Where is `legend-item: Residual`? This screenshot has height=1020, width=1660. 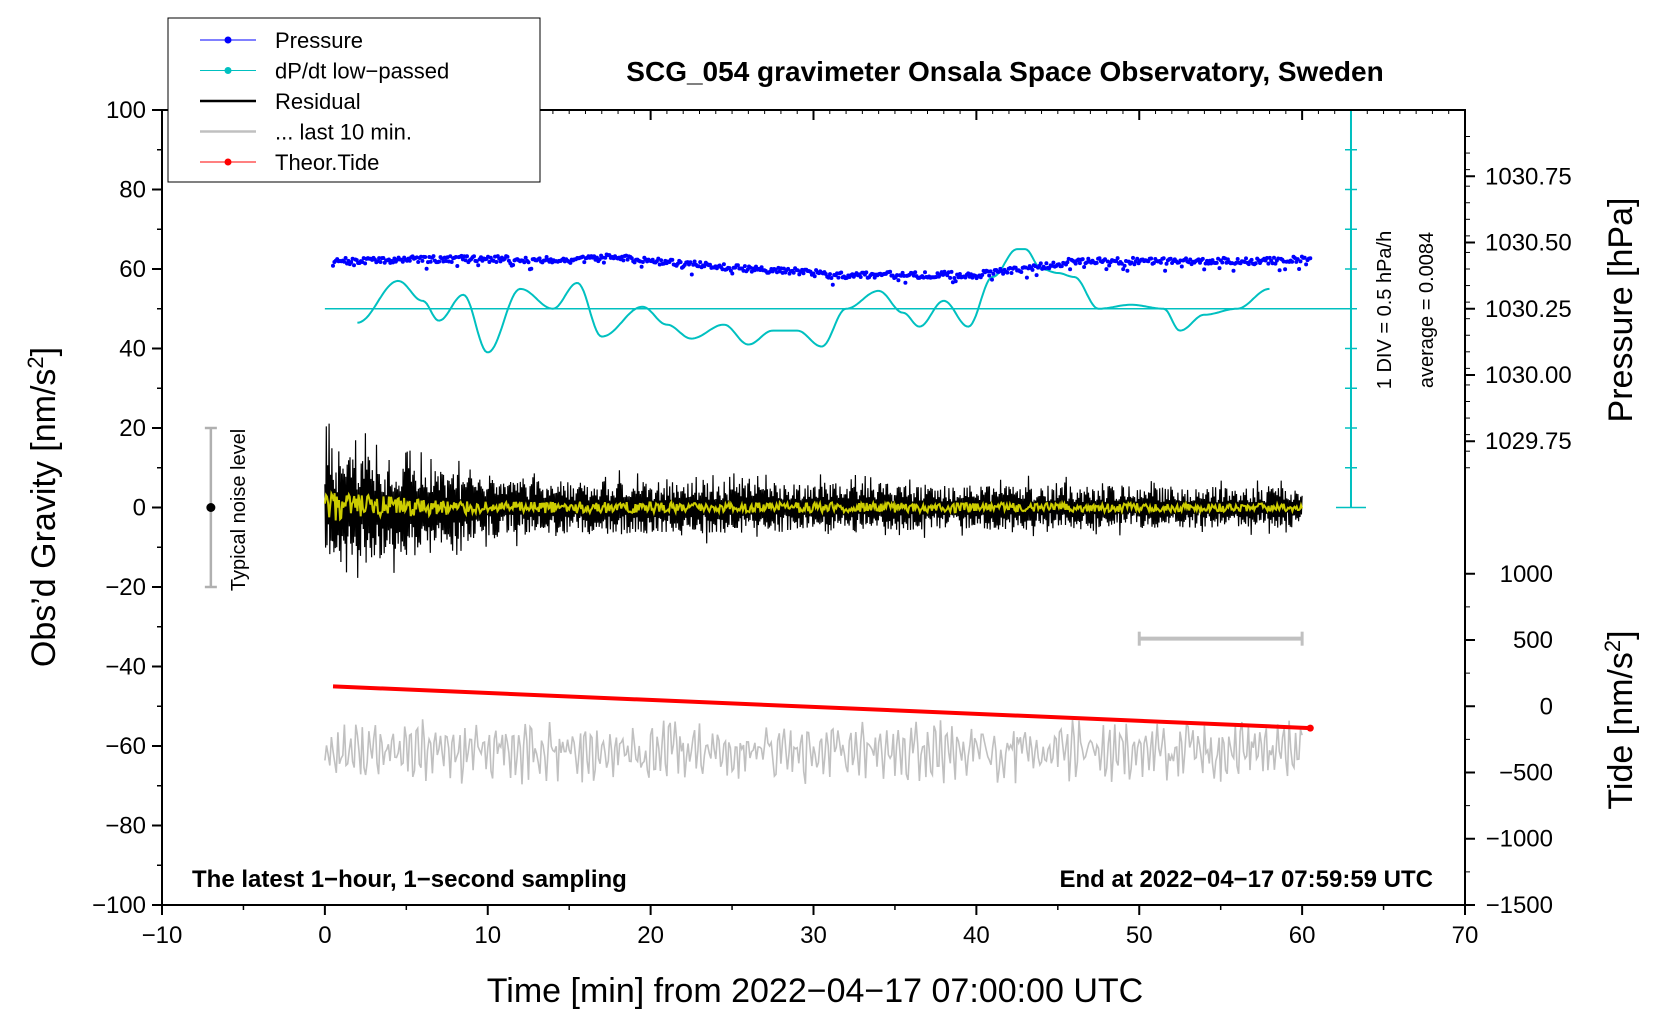
legend-item: Residual is located at coordinates (280, 101).